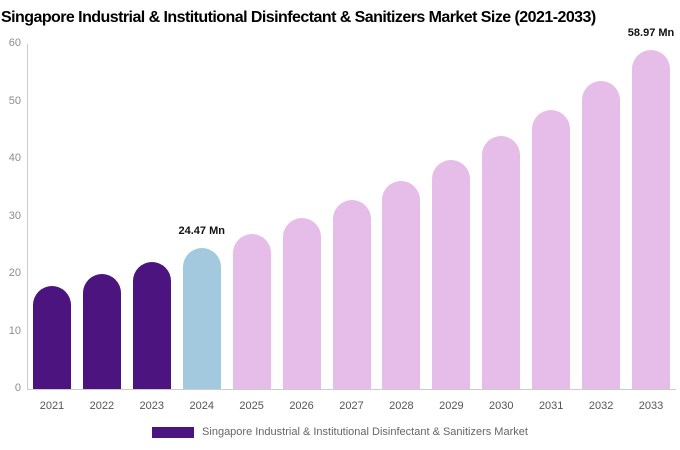 This screenshot has height=450, width=680. Describe the element at coordinates (601, 406) in the screenshot. I see `x-tick-label-2032: 2032` at that location.